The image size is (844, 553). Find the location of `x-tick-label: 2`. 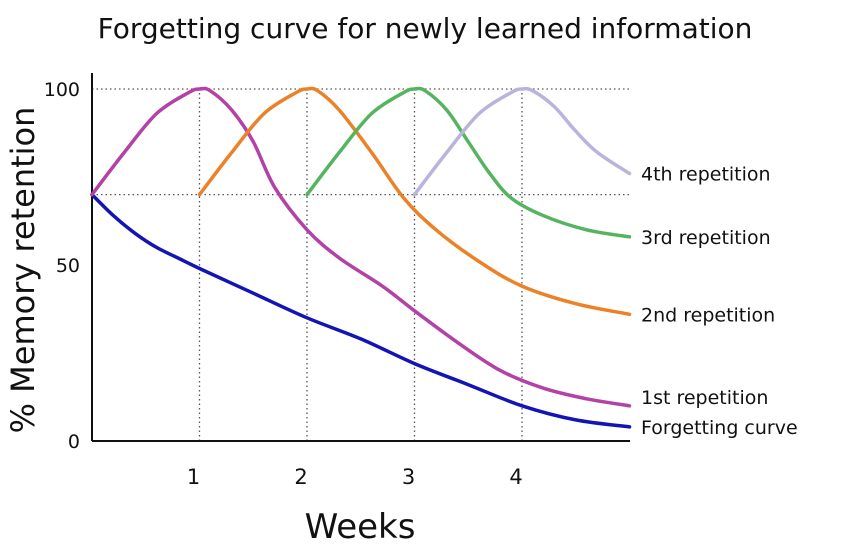

x-tick-label: 2 is located at coordinates (300, 477).